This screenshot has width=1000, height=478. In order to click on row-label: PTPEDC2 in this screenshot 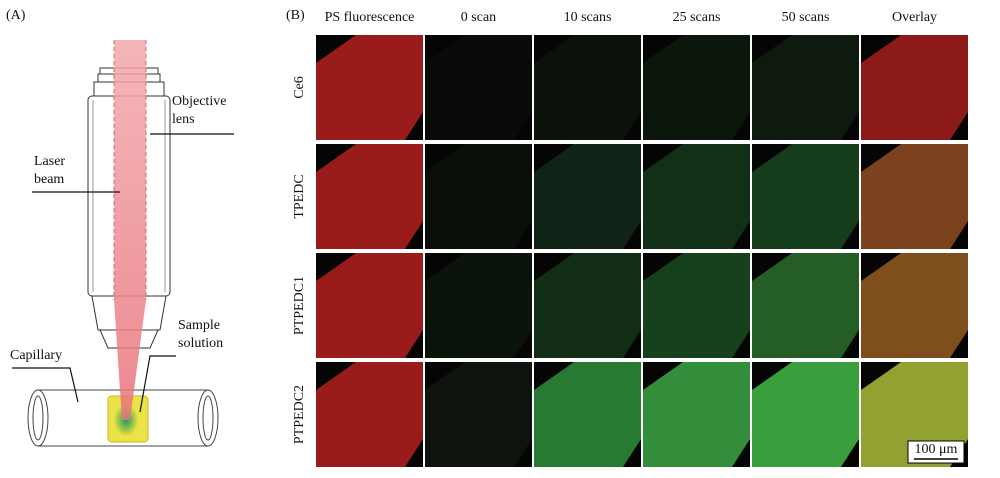, I will do `click(299, 414)`.